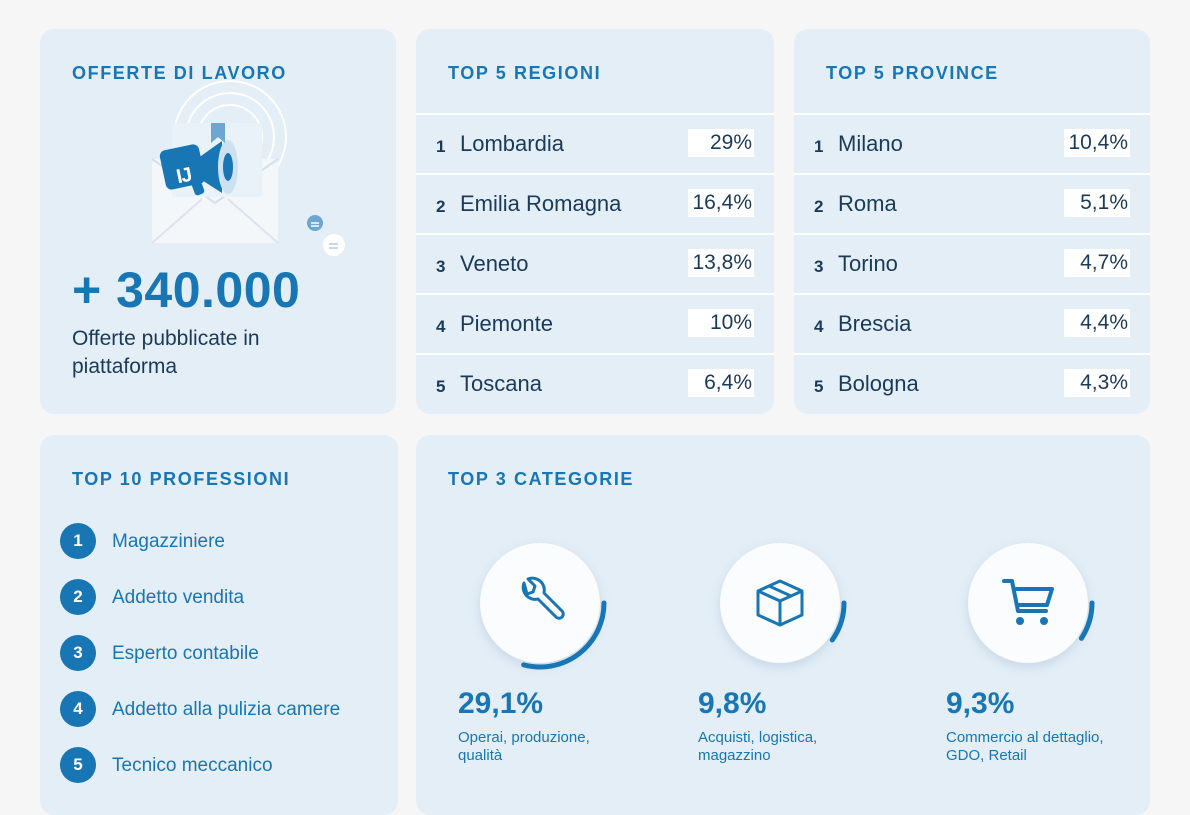 This screenshot has height=815, width=1190. Describe the element at coordinates (186, 290) in the screenshot. I see `offerte-count: + 340.000` at that location.